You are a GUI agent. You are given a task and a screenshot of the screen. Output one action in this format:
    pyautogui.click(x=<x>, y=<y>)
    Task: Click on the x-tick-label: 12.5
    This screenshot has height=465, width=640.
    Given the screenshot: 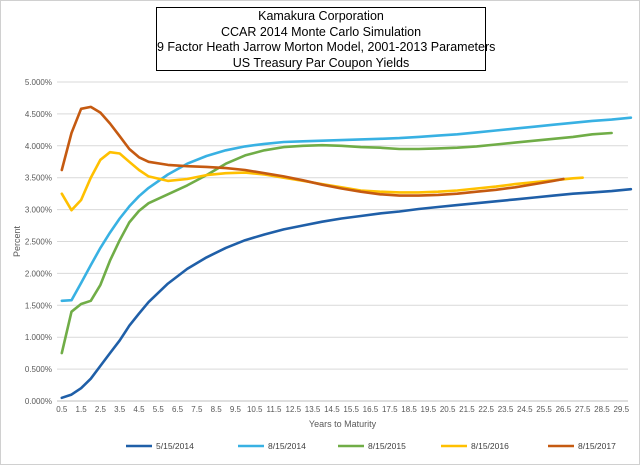 What is the action you would take?
    pyautogui.click(x=294, y=409)
    